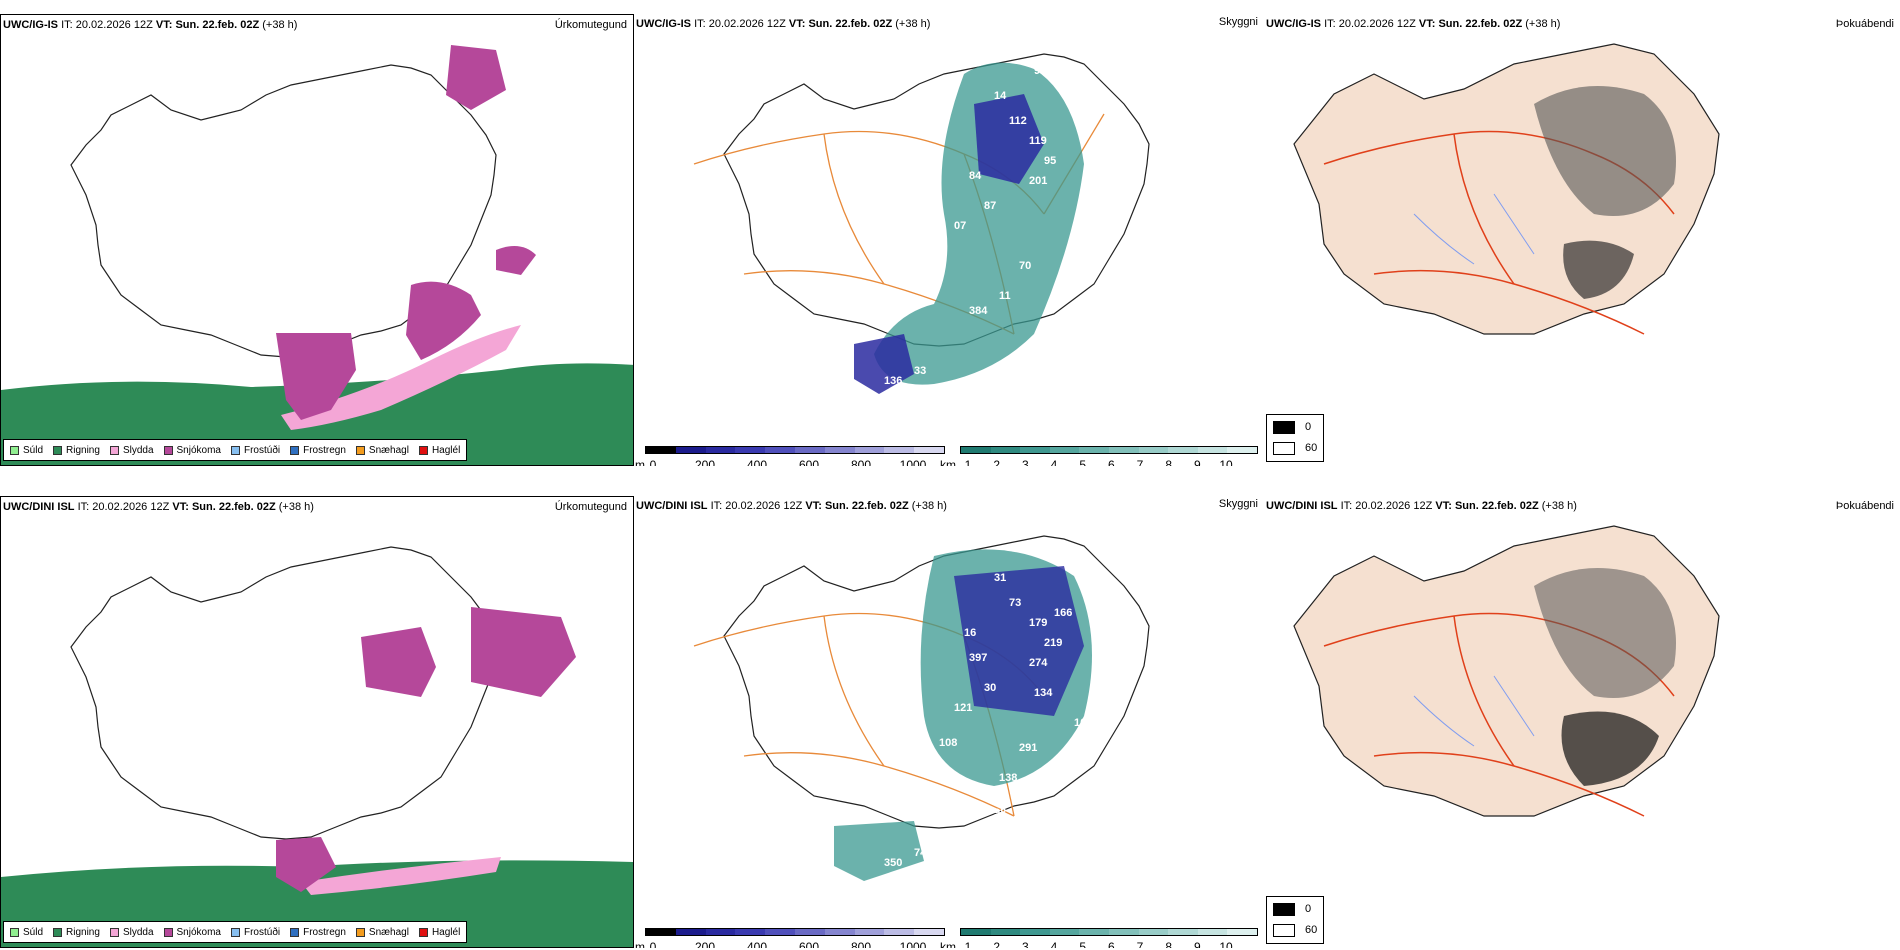 This screenshot has width=1900, height=950. What do you see at coordinates (809, 462) in the screenshot?
I see `colorbar-tick: 600` at bounding box center [809, 462].